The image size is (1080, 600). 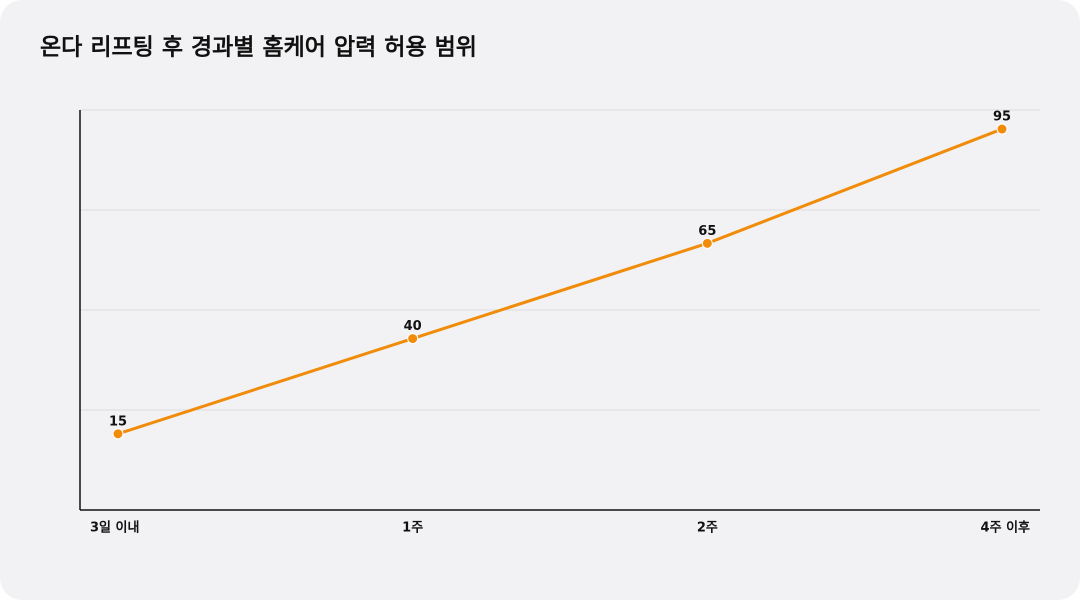 I want to click on data-label: 65, so click(x=707, y=231).